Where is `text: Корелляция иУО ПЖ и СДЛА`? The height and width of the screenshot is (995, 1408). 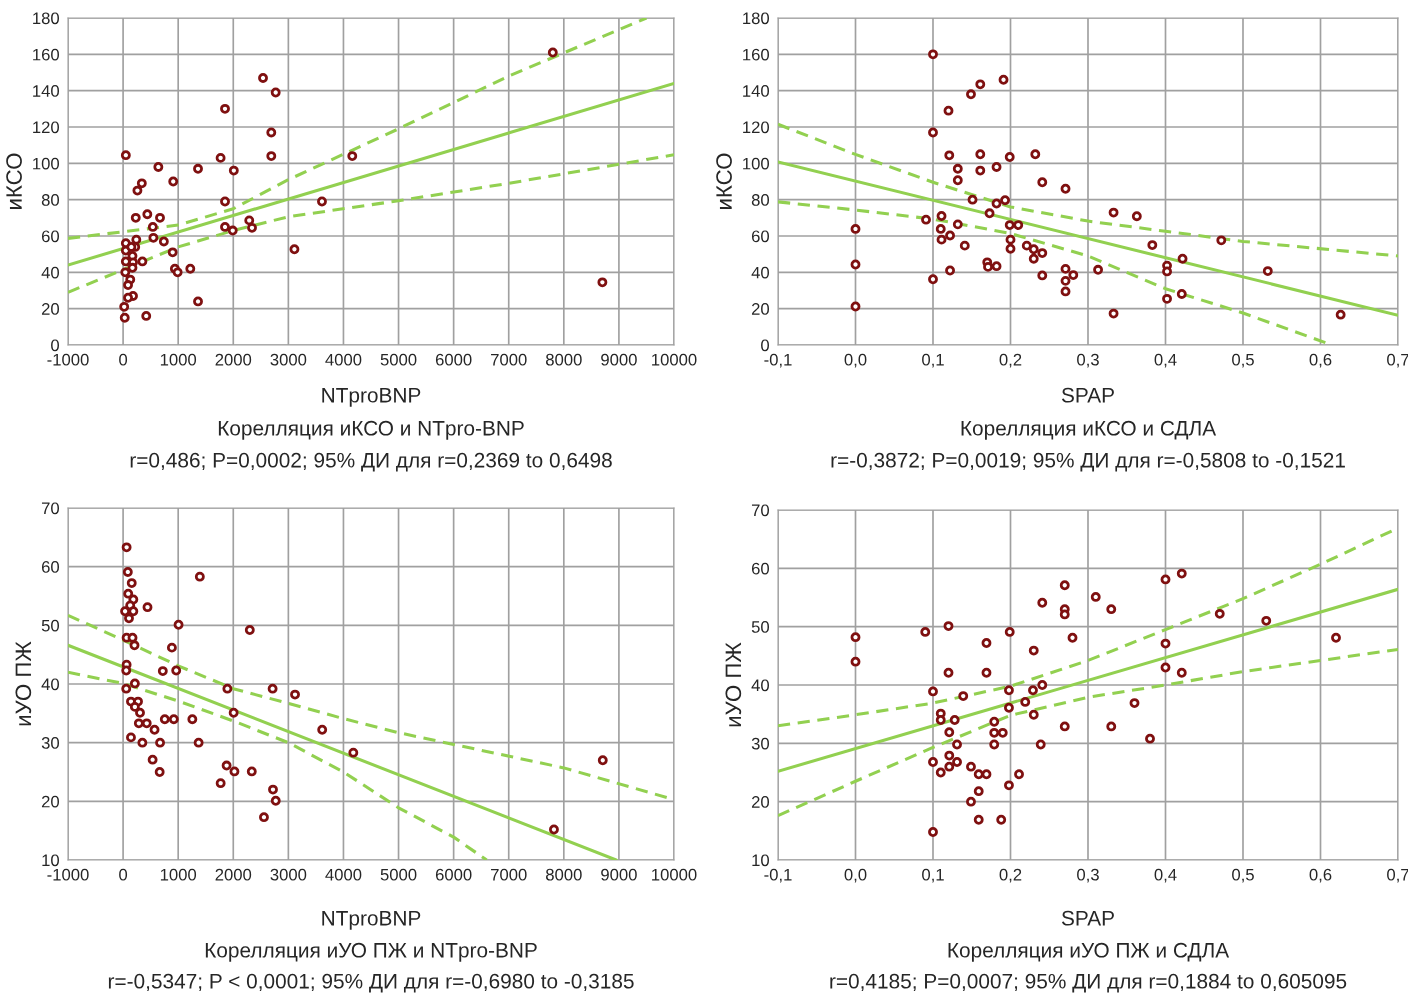 text: Корелляция иУО ПЖ и СДЛА is located at coordinates (1089, 952).